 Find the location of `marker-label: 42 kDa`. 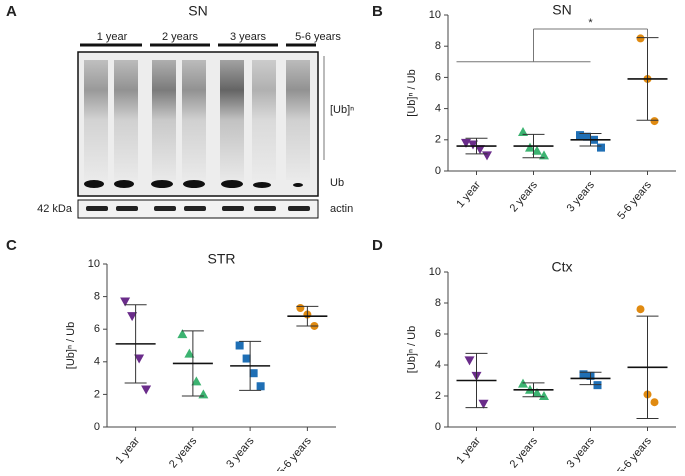

marker-label: 42 kDa is located at coordinates (55, 209).